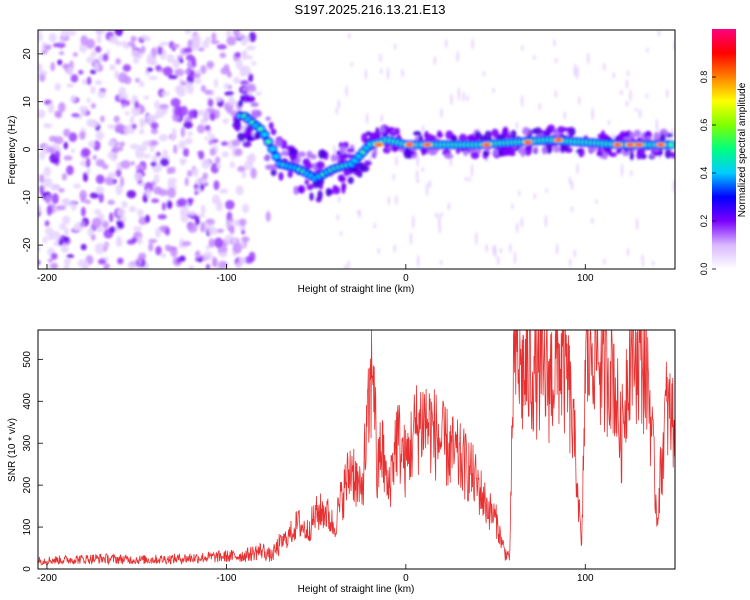  What do you see at coordinates (272, 149) in the screenshot?
I see `spectrogram-ridge-cyan` at bounding box center [272, 149].